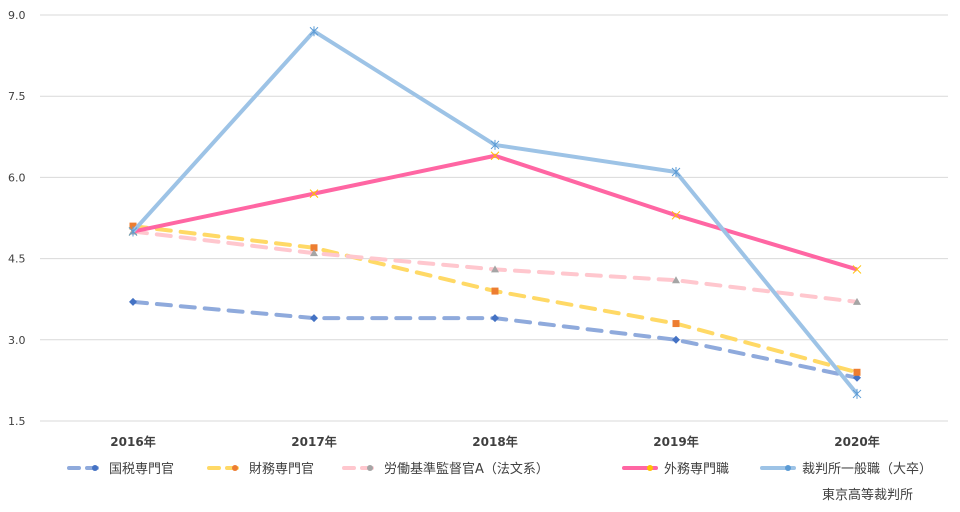  What do you see at coordinates (17, 421) in the screenshot?
I see `y-tick-label: 1.5` at bounding box center [17, 421].